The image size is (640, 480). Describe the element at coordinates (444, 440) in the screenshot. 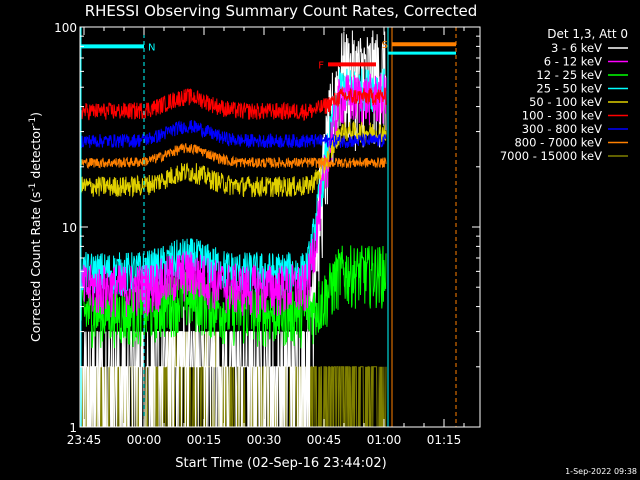

I see `x-tick-label-6: 01:15` at that location.